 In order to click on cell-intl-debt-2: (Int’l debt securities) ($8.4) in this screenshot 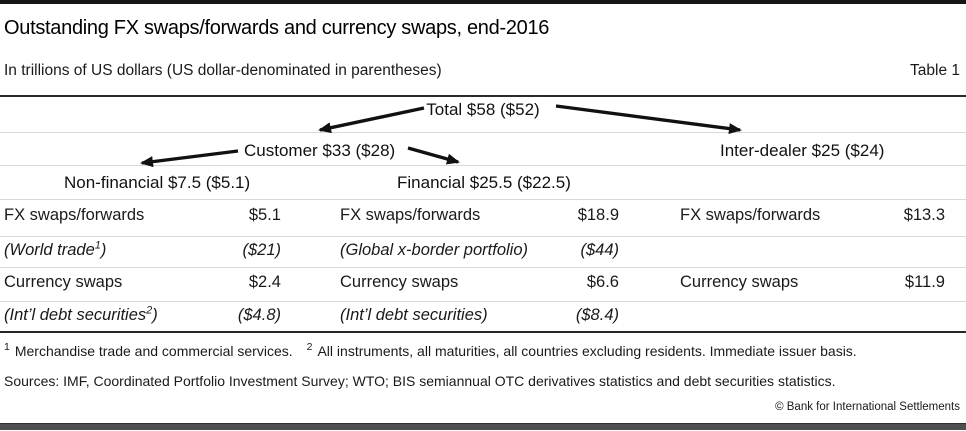, I will do `click(479, 315)`.